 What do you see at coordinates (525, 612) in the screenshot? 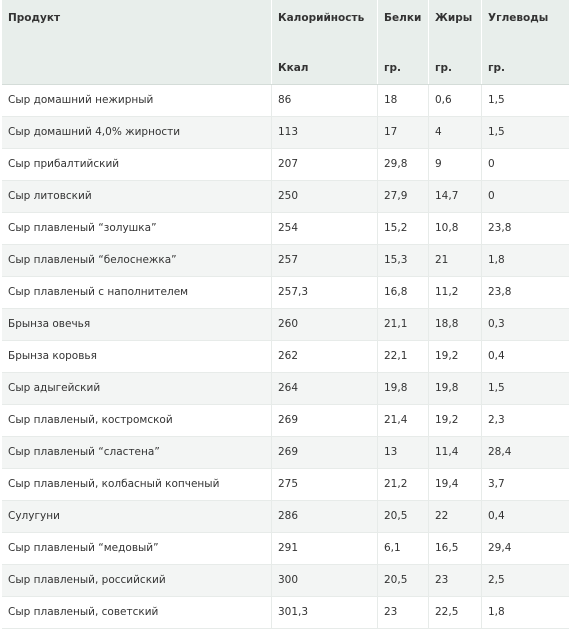
I see `cell-carbs: 1,8` at bounding box center [525, 612].